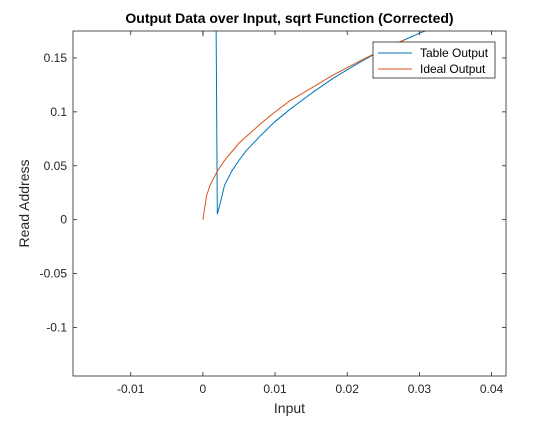 Image resolution: width=560 pixels, height=425 pixels. I want to click on x-tick-label: 0.03, so click(420, 389).